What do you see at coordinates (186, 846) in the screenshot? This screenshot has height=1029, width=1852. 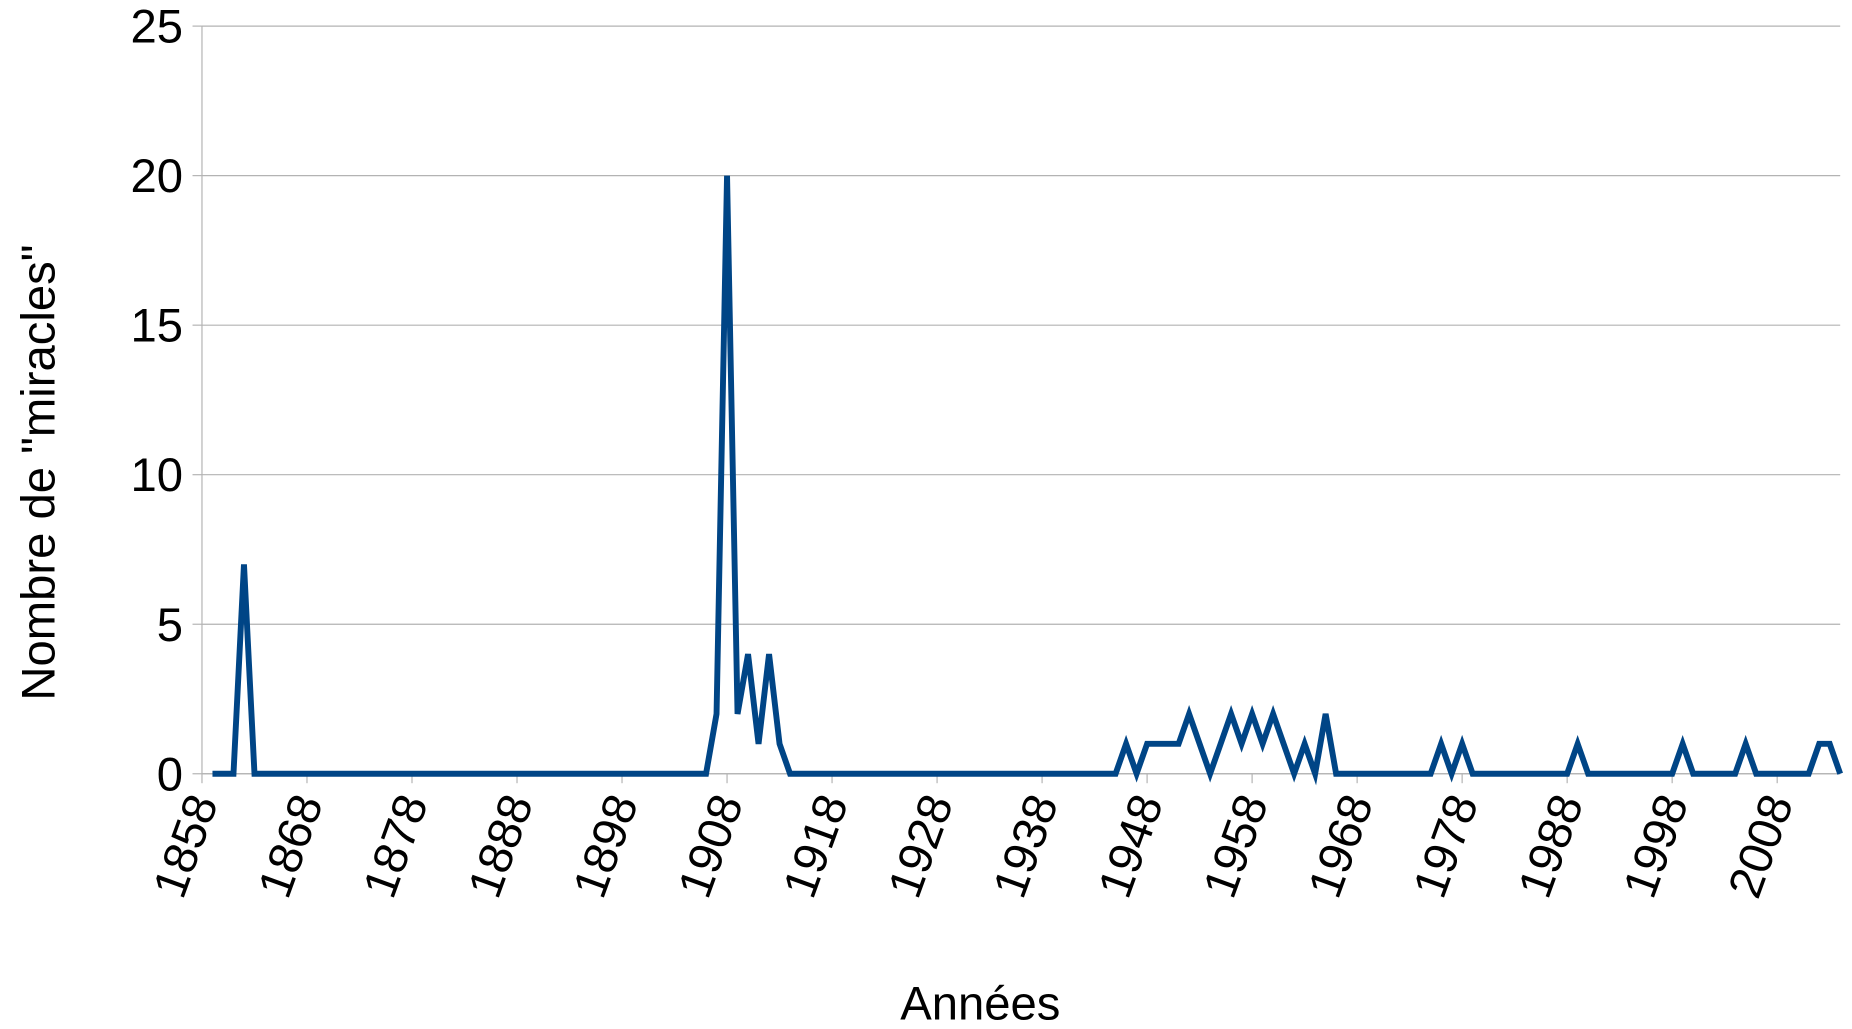 I see `x-tick-label: 1858` at bounding box center [186, 846].